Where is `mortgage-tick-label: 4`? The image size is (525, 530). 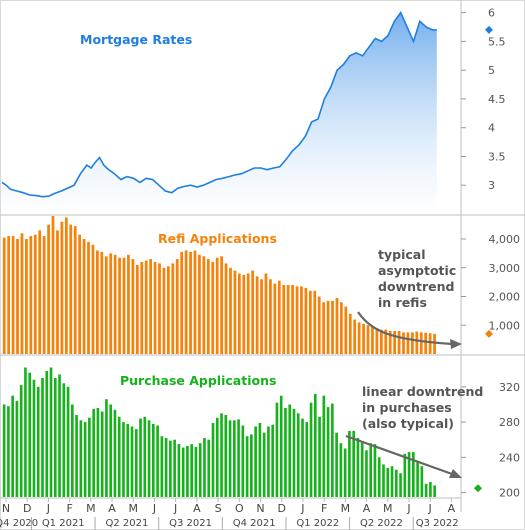 mortgage-tick-label: 4 is located at coordinates (491, 128).